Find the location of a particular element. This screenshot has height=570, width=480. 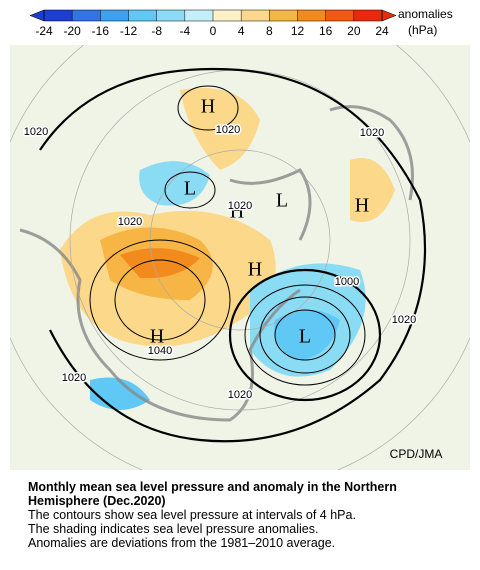

colorbar-label: anomalies is located at coordinates (425, 14).